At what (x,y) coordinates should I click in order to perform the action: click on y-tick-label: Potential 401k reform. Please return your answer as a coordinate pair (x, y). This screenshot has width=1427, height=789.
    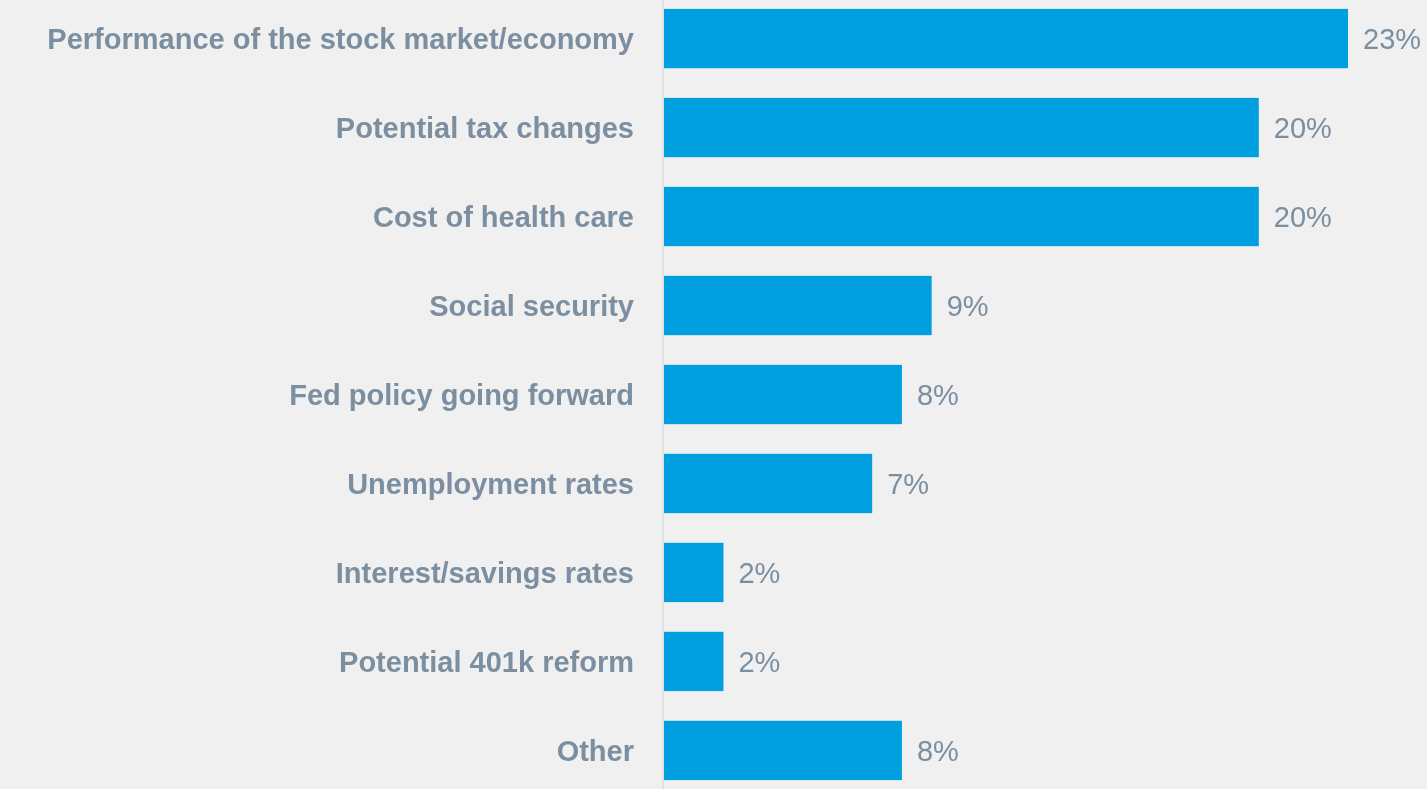
    Looking at the image, I should click on (486, 661).